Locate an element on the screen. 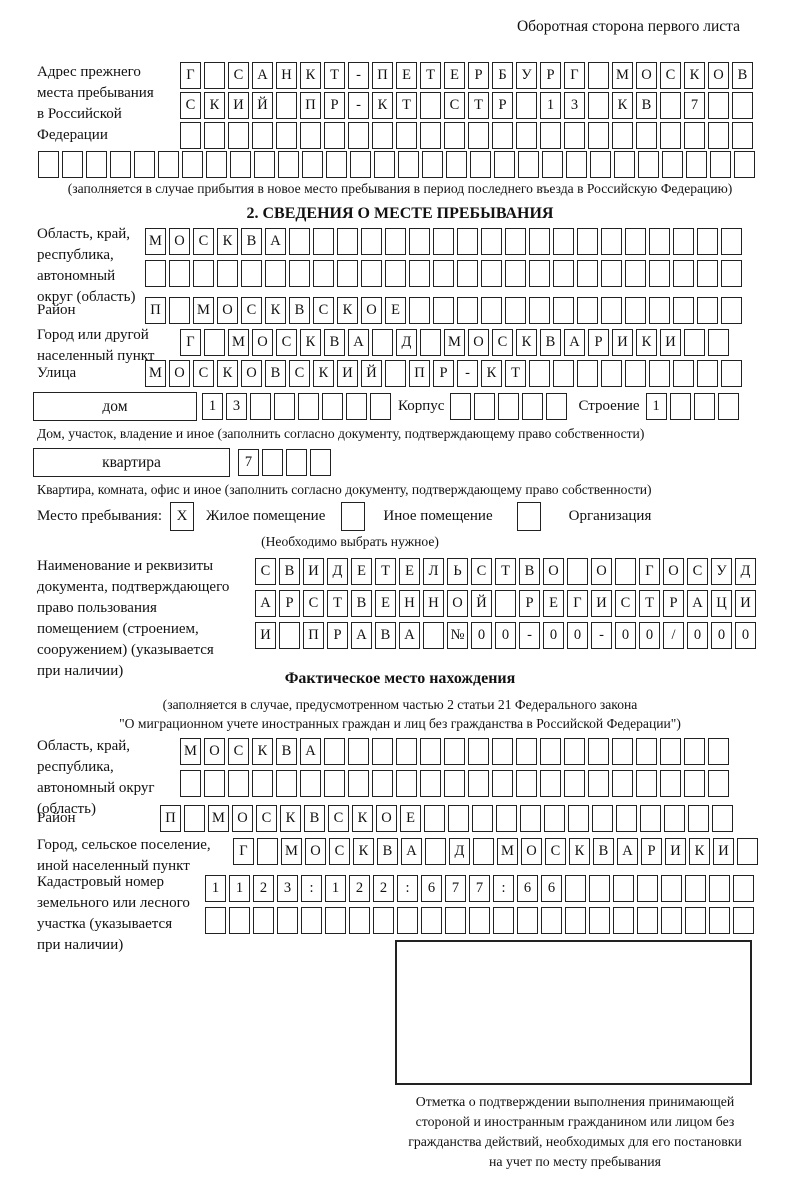  char-box: Н is located at coordinates (286, 75).